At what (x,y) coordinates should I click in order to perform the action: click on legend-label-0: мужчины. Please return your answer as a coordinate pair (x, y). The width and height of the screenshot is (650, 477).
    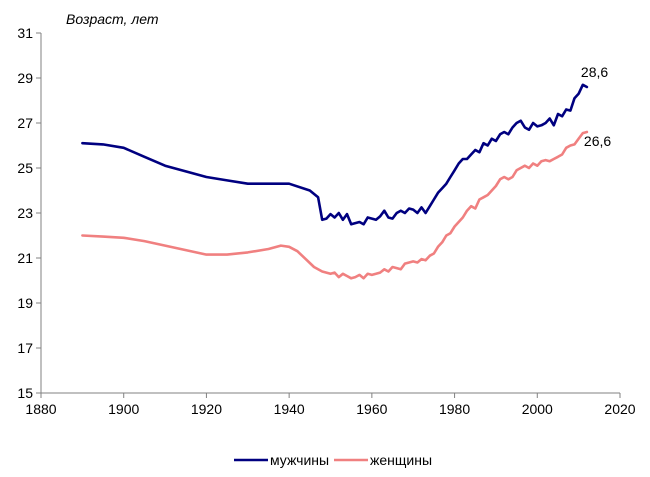
    Looking at the image, I should click on (299, 460).